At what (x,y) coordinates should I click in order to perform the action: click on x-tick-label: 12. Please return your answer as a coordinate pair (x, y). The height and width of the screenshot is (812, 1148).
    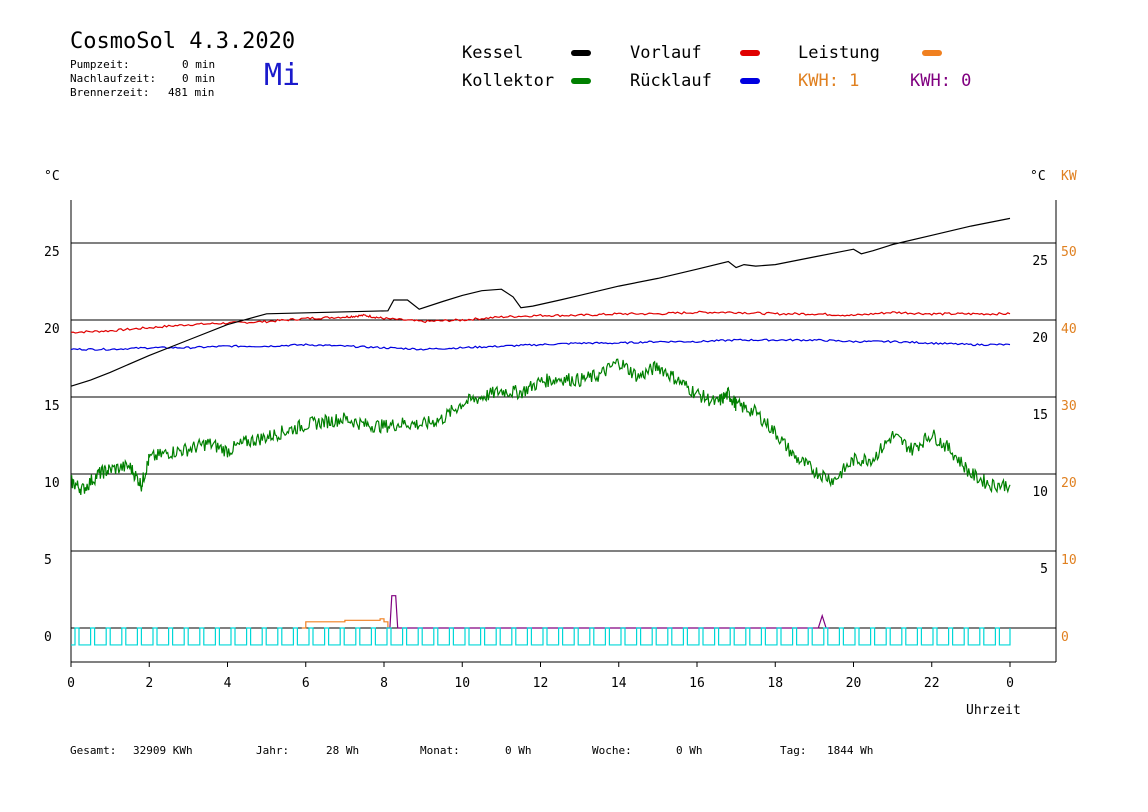
    Looking at the image, I should click on (541, 683).